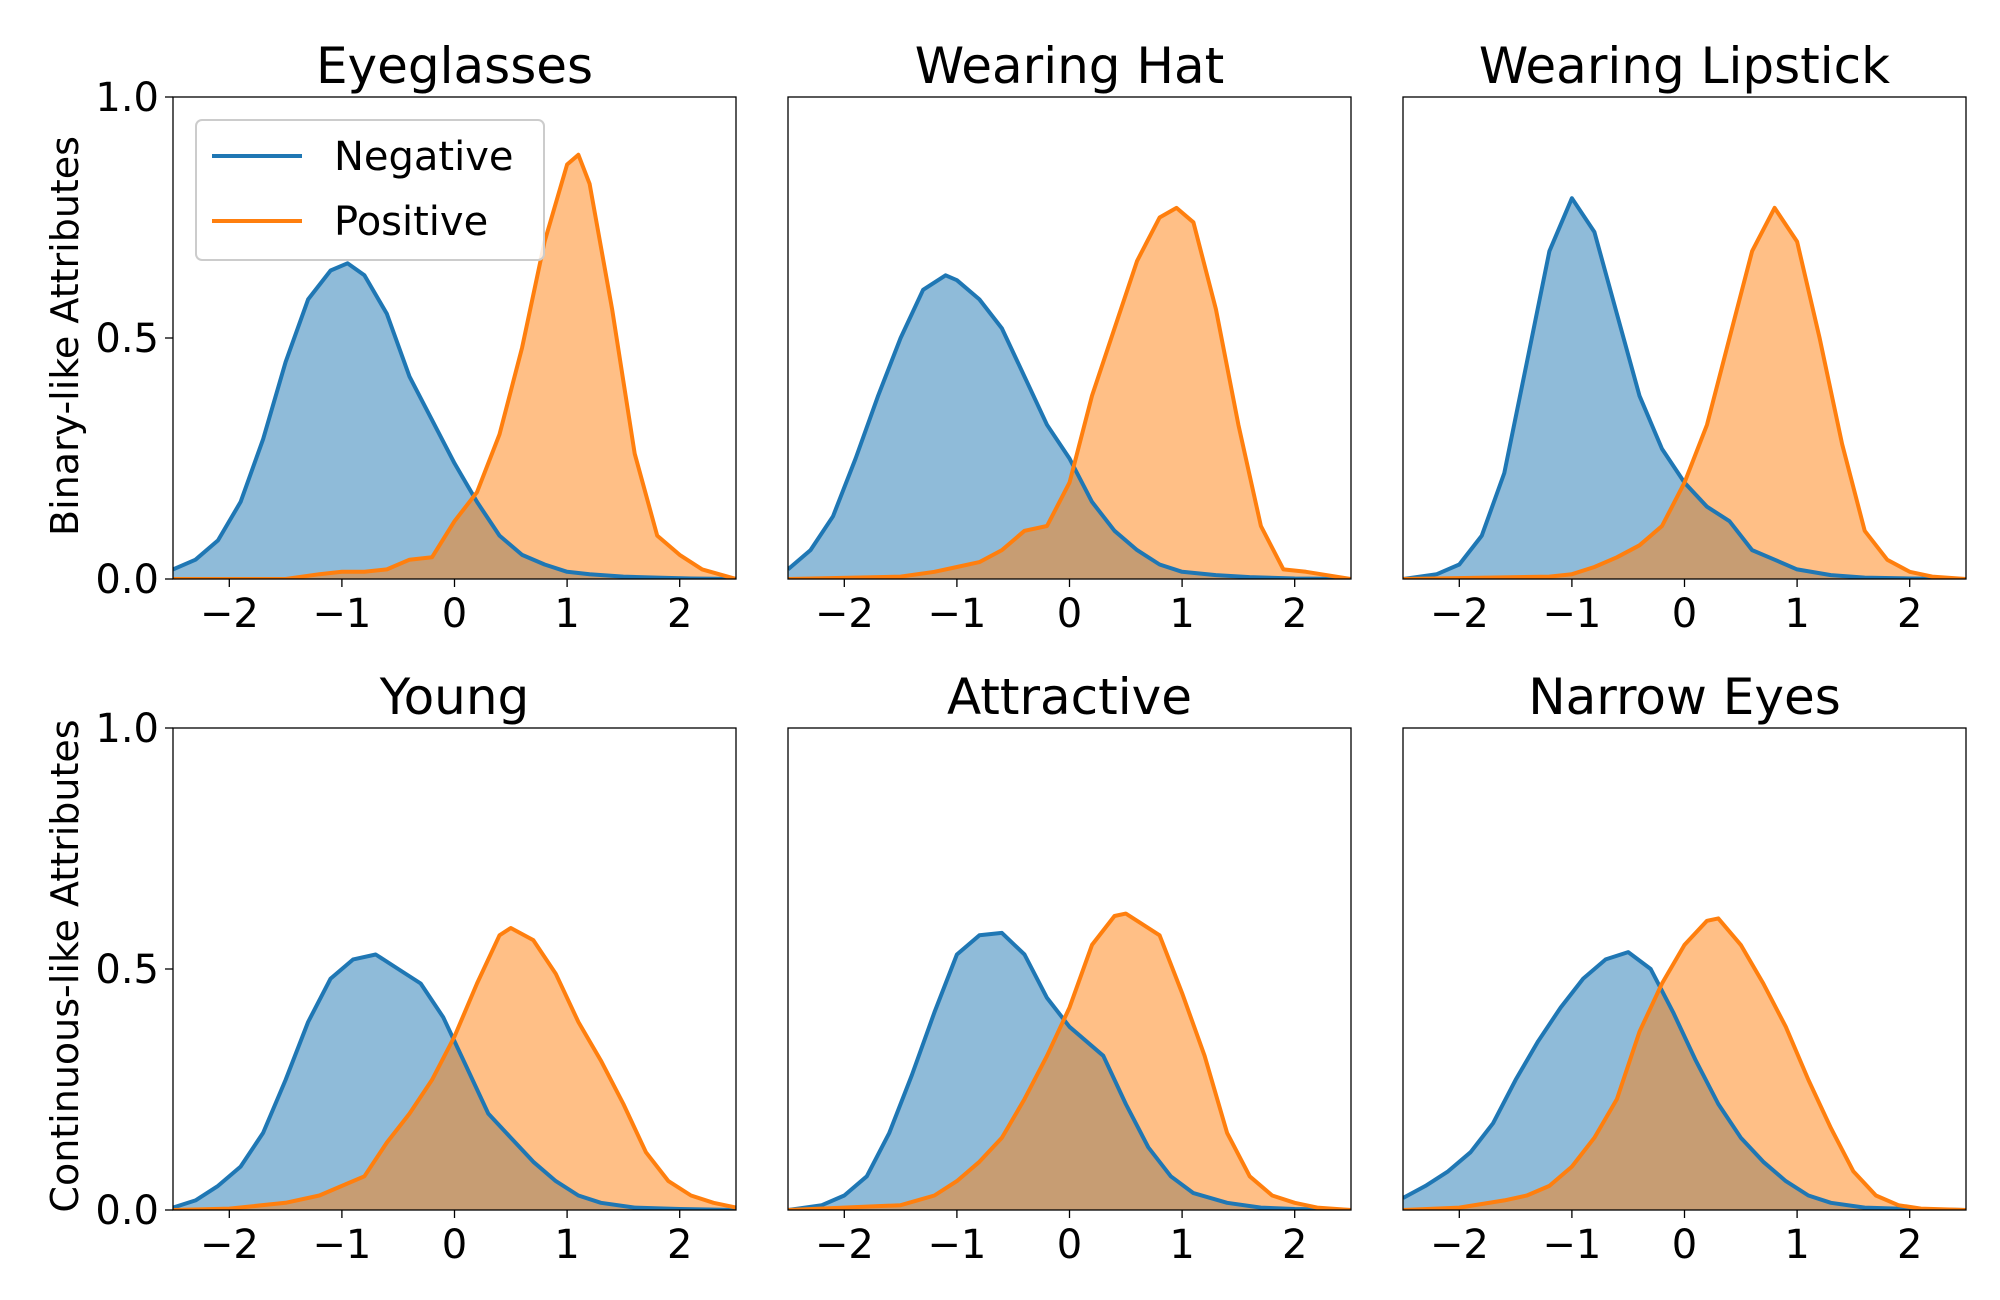  I want to click on panel-wearing-lipstick: −2 −1 0 1 2 Wearing Lipstick, so click(1684, 337).